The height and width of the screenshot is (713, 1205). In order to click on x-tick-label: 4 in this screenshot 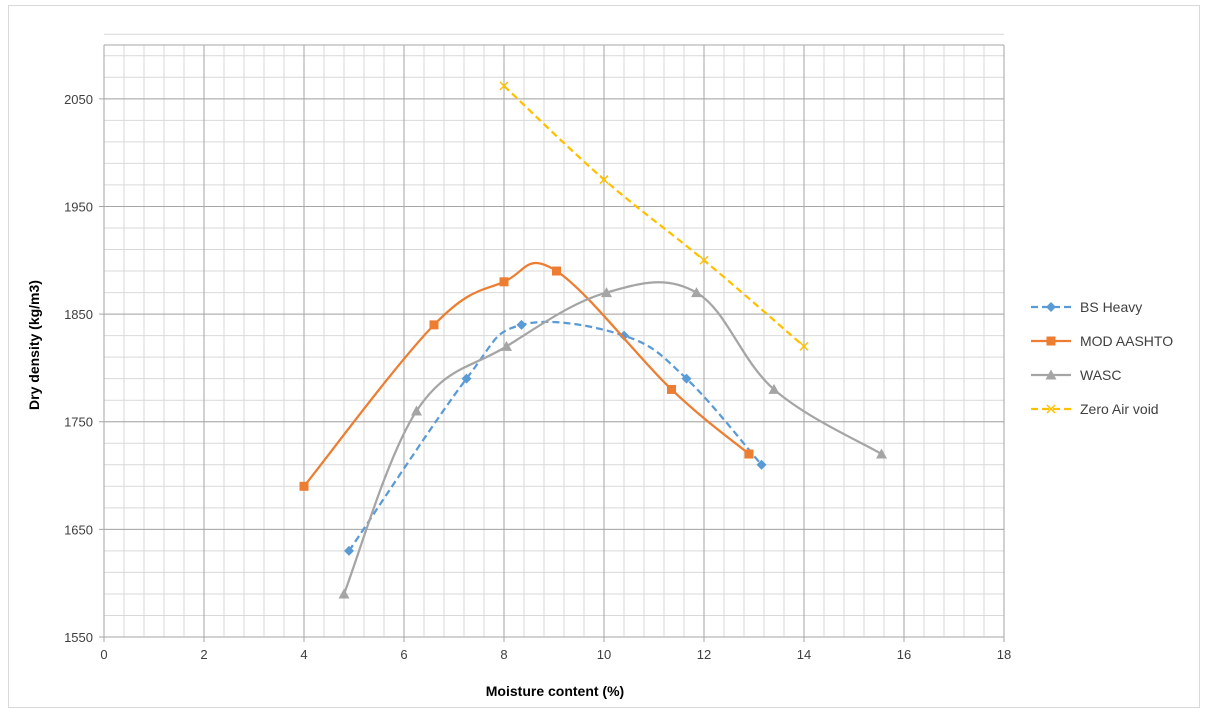, I will do `click(303, 654)`.